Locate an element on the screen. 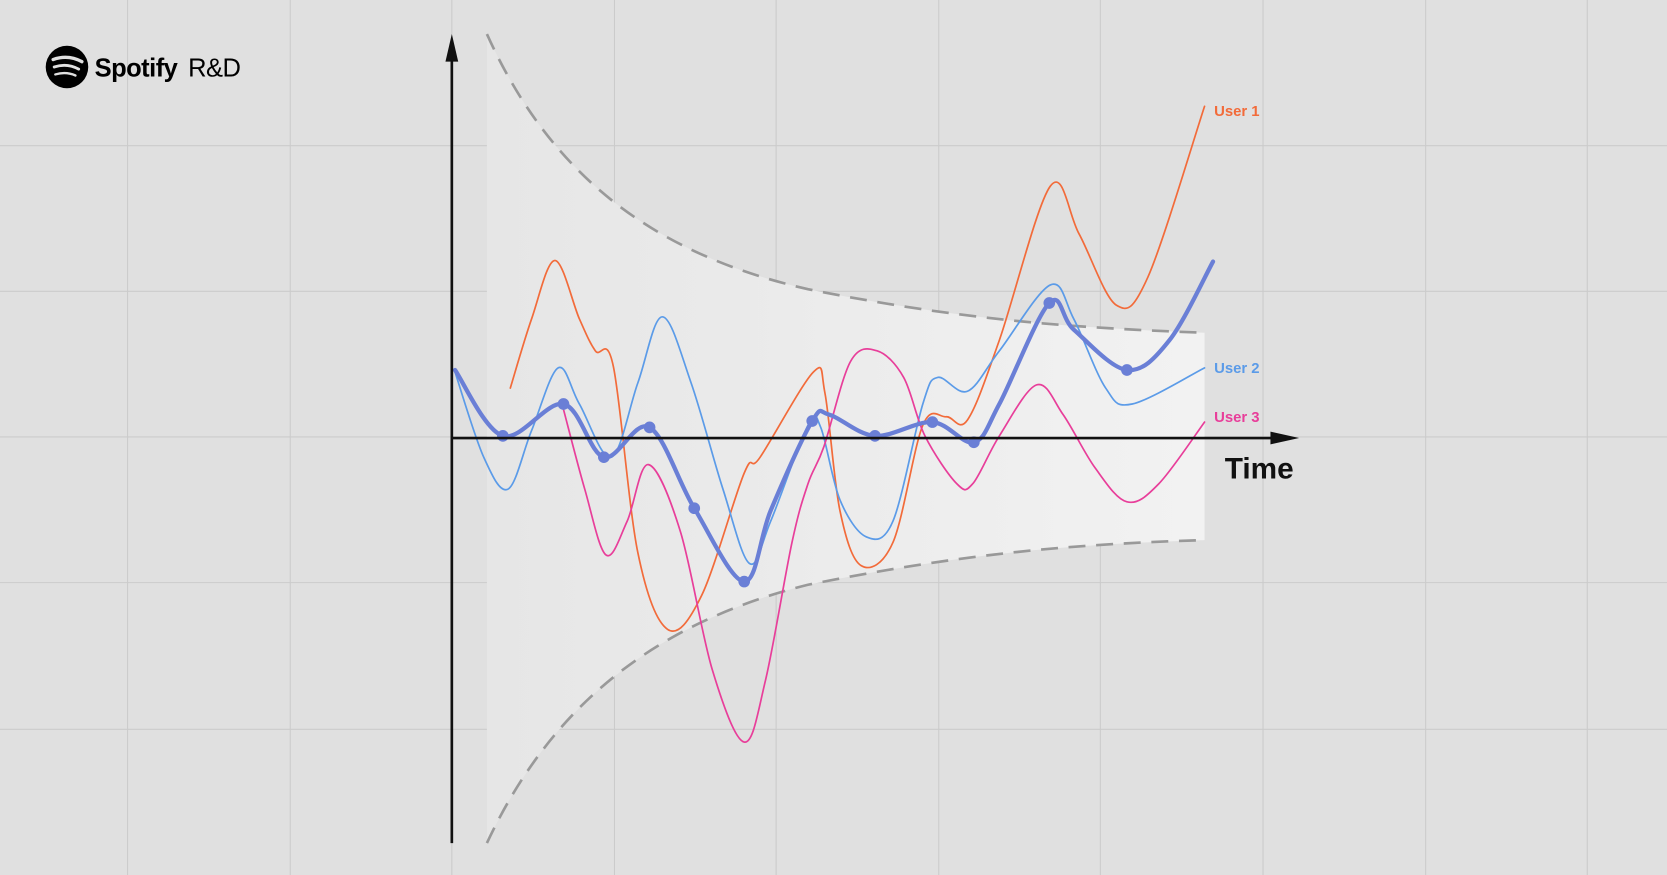  series-label: User 2 is located at coordinates (1236, 369).